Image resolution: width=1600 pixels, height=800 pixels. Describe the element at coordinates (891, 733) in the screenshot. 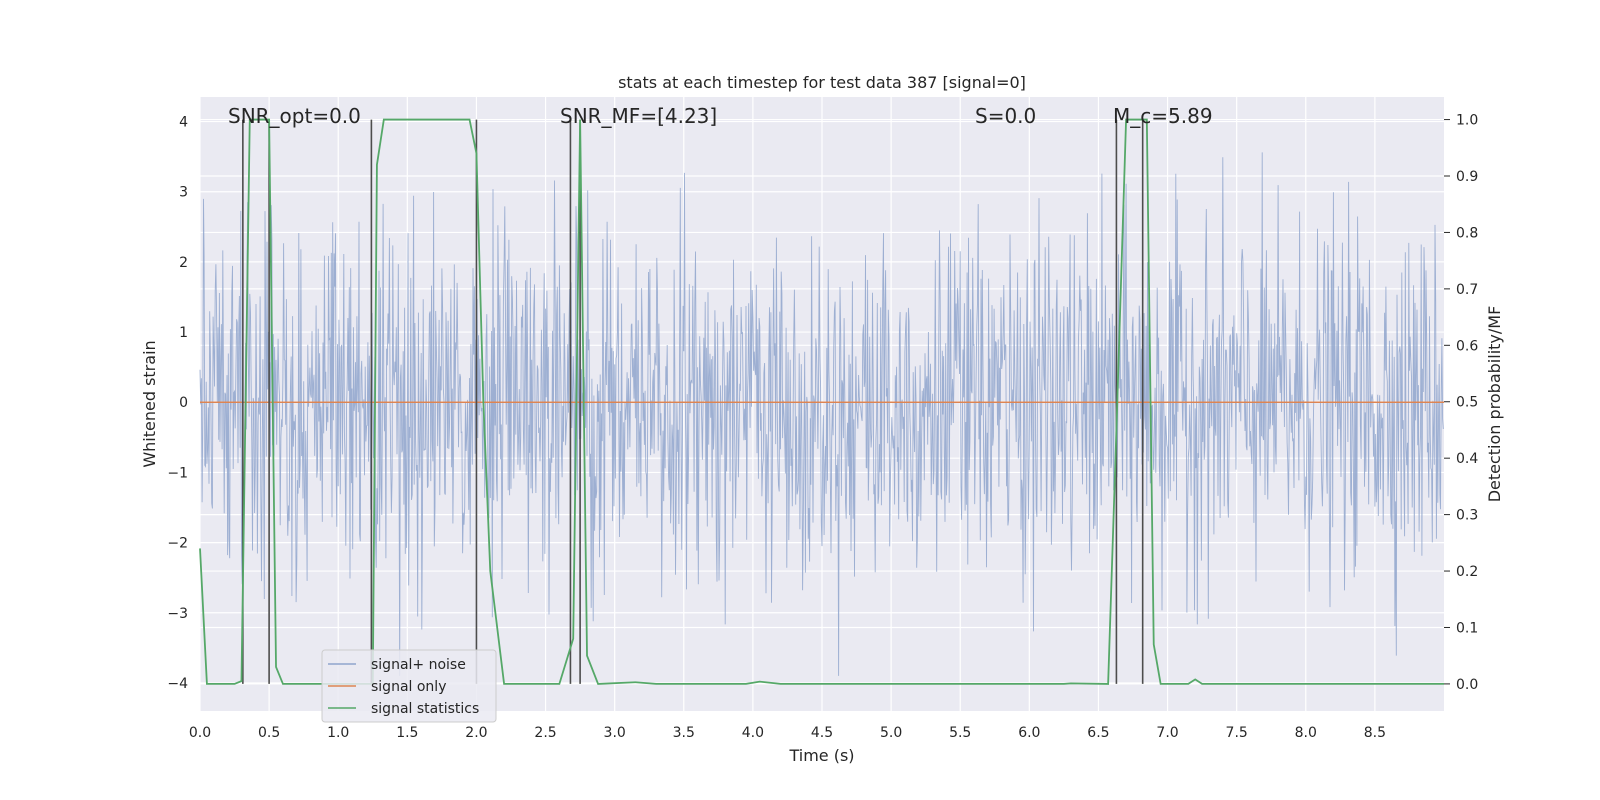

I see `x-tick-label: 5.0` at that location.